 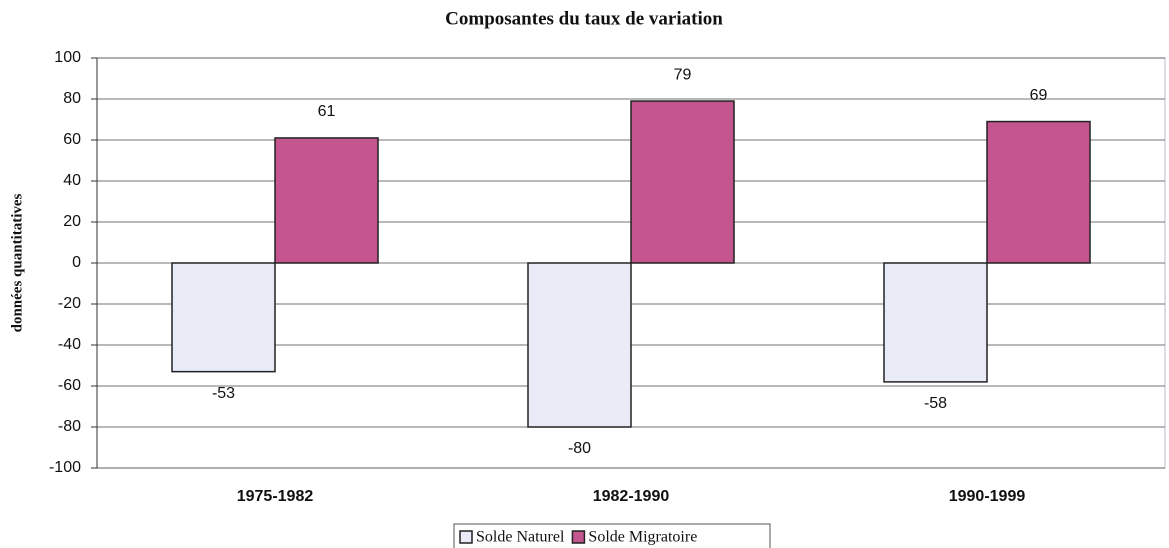 I want to click on y-tick-label: 0, so click(x=76, y=262).